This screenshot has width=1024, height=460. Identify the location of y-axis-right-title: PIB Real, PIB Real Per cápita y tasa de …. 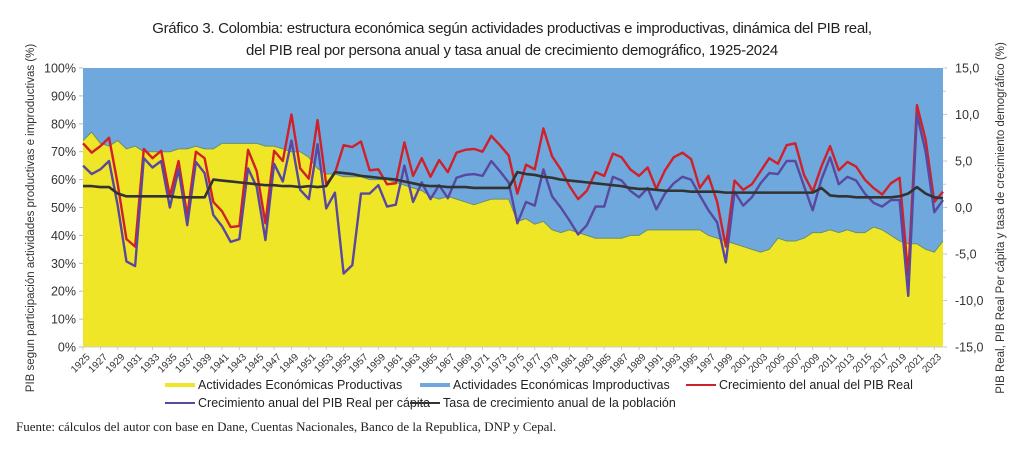
(1001, 218).